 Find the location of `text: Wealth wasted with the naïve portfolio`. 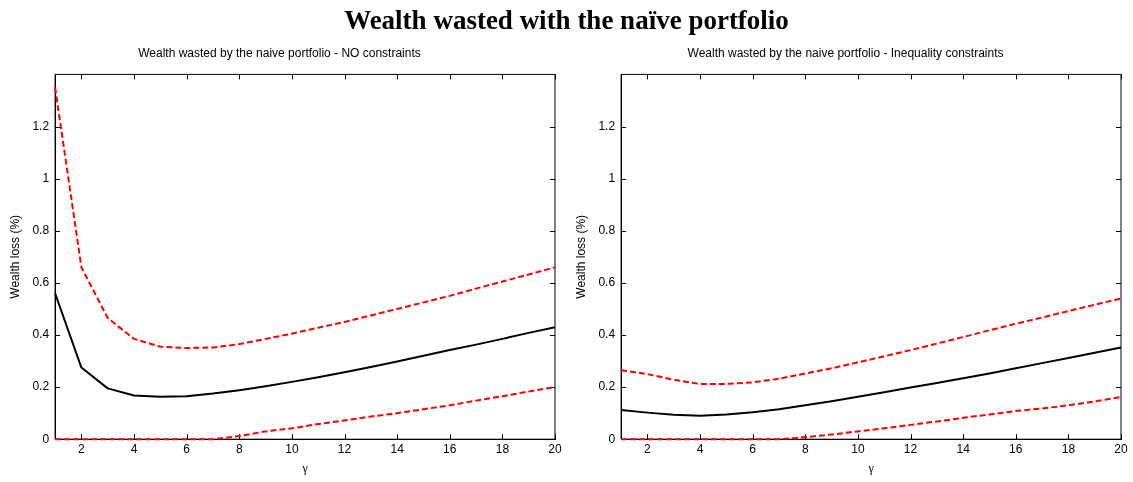

text: Wealth wasted with the naïve portfolio is located at coordinates (566, 20).